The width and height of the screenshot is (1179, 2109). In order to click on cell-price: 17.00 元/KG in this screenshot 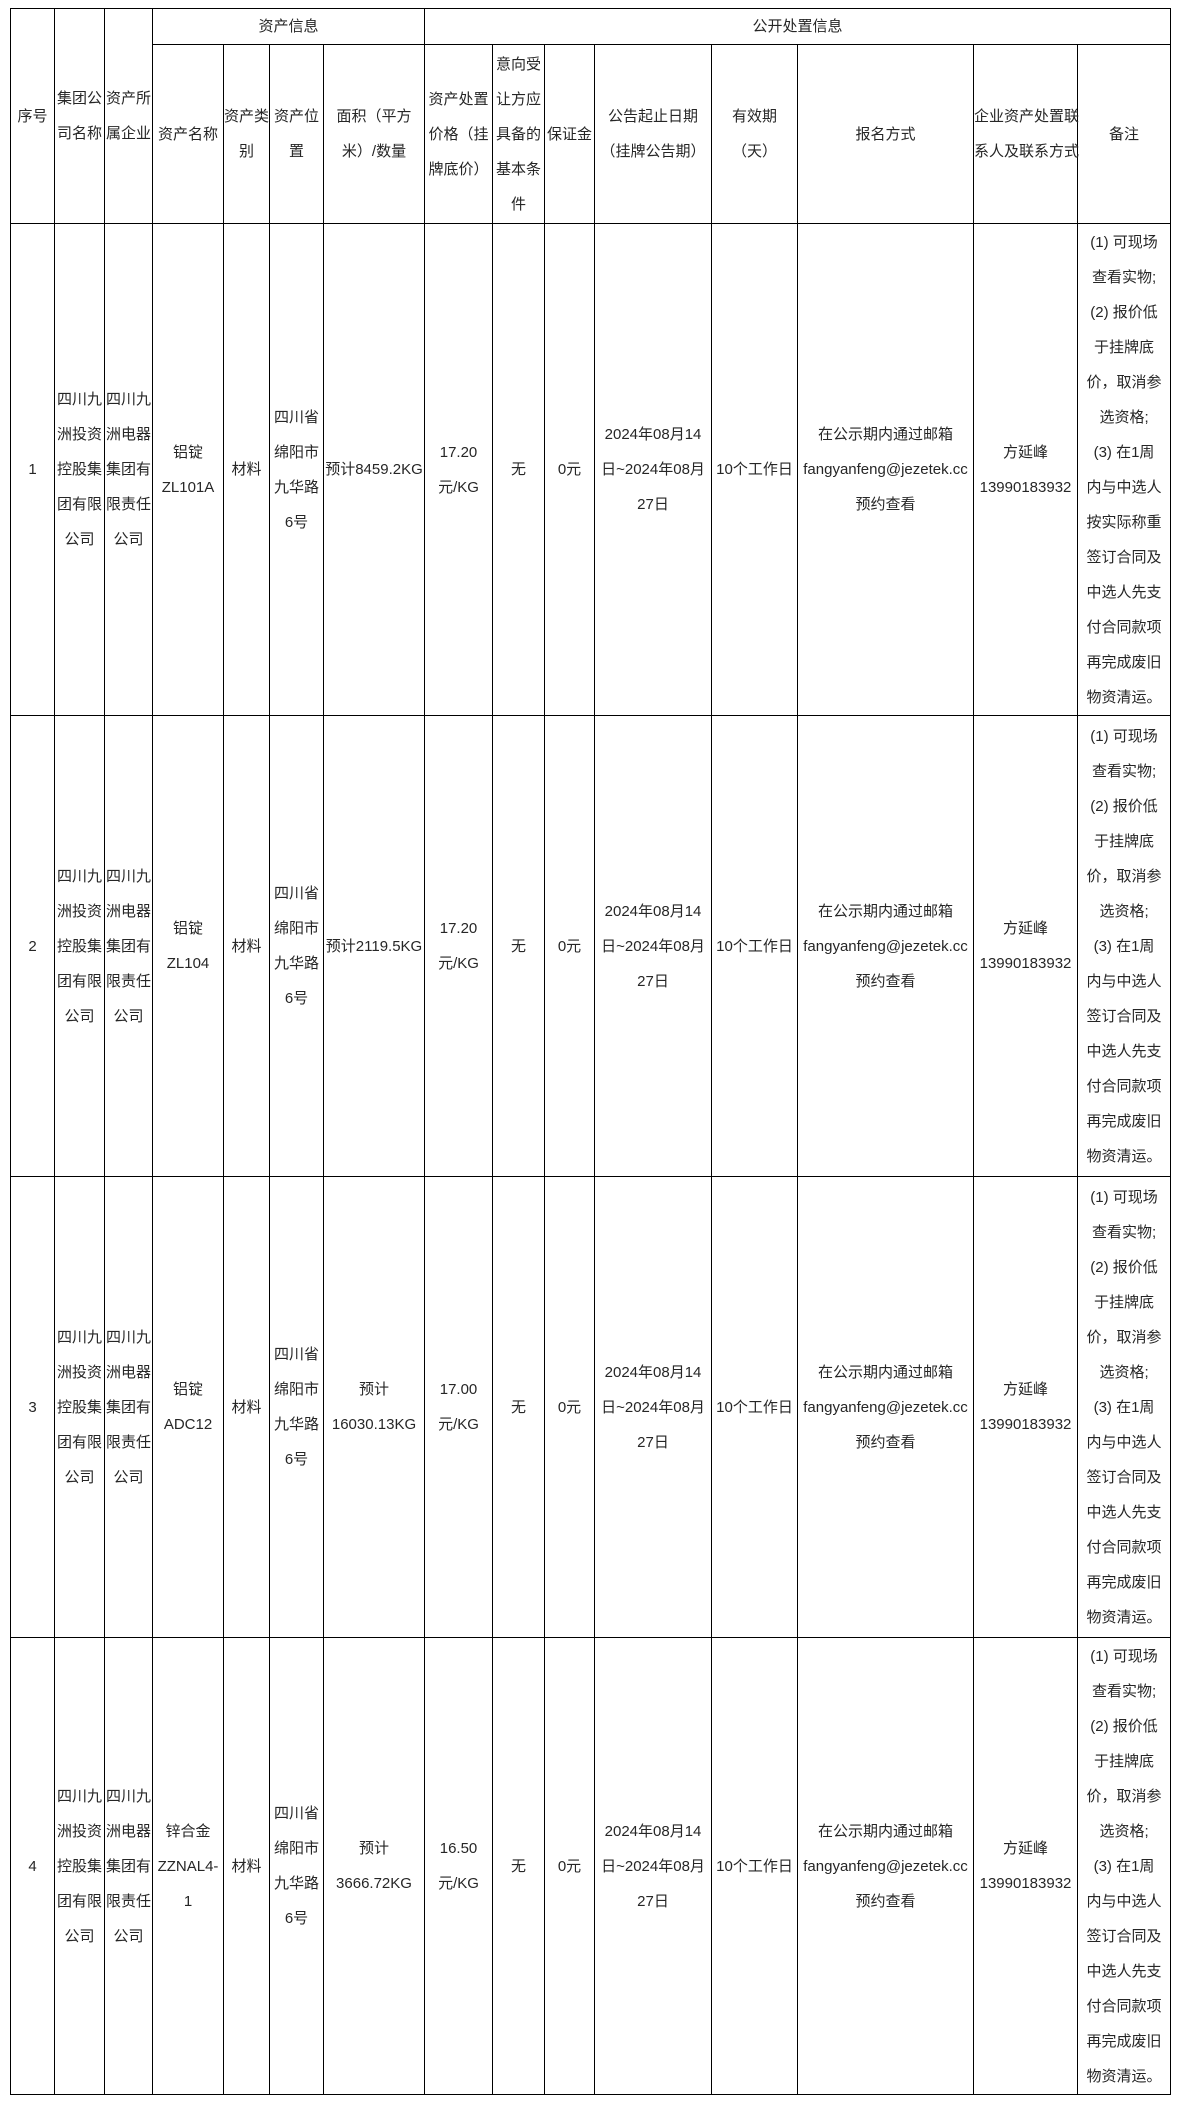, I will do `click(459, 1407)`.